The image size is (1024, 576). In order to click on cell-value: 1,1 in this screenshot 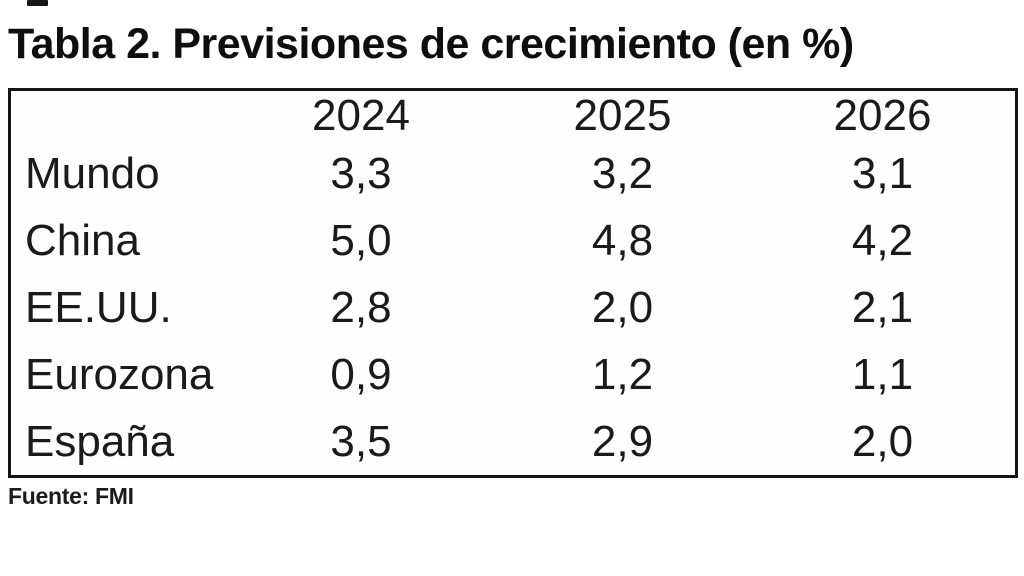, I will do `click(882, 374)`.